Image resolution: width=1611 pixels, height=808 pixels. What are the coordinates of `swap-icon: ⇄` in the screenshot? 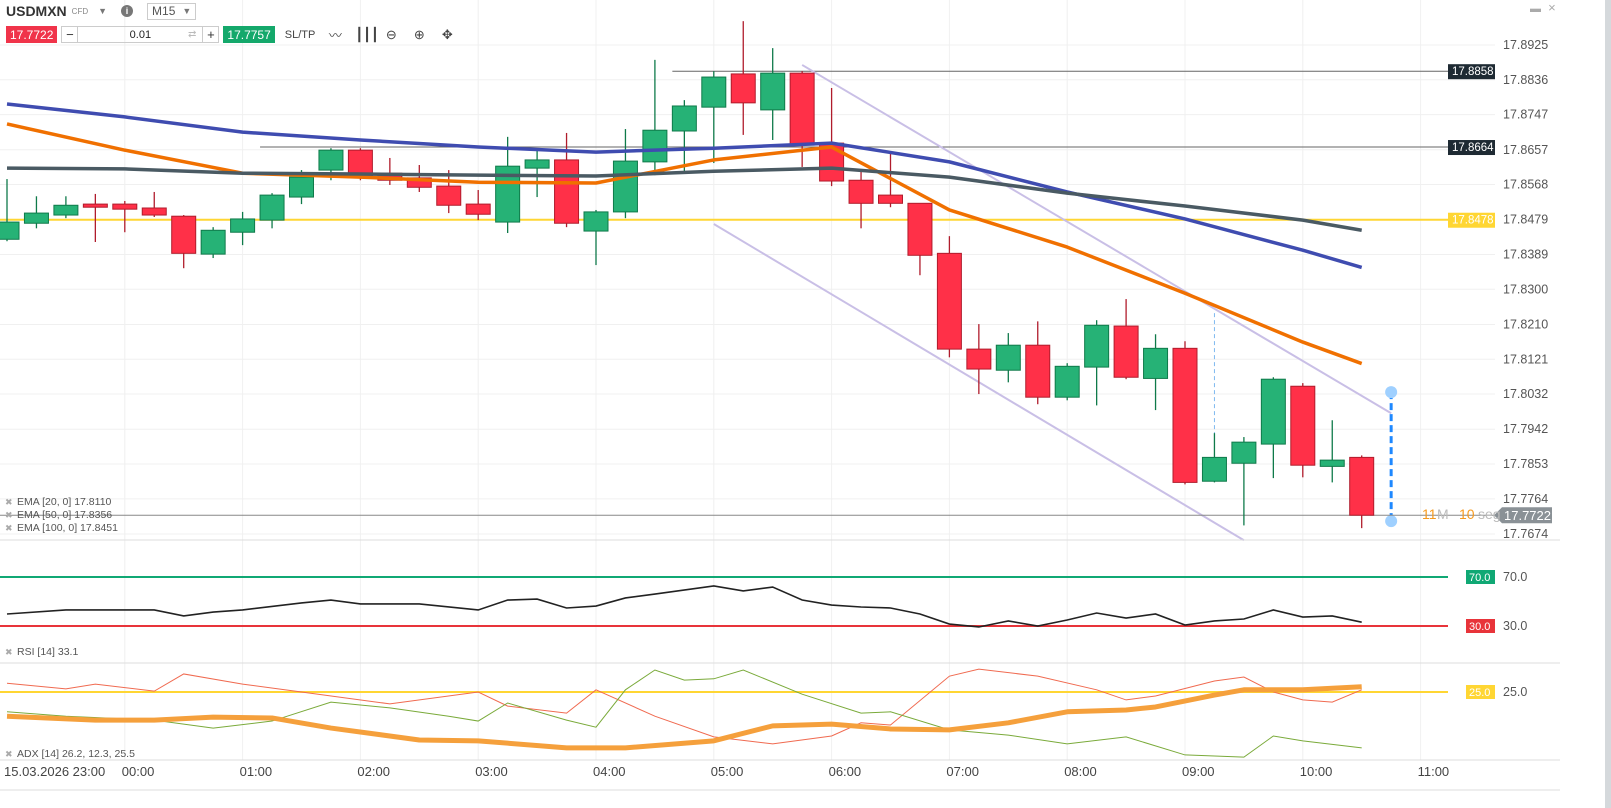 It's located at (192, 34).